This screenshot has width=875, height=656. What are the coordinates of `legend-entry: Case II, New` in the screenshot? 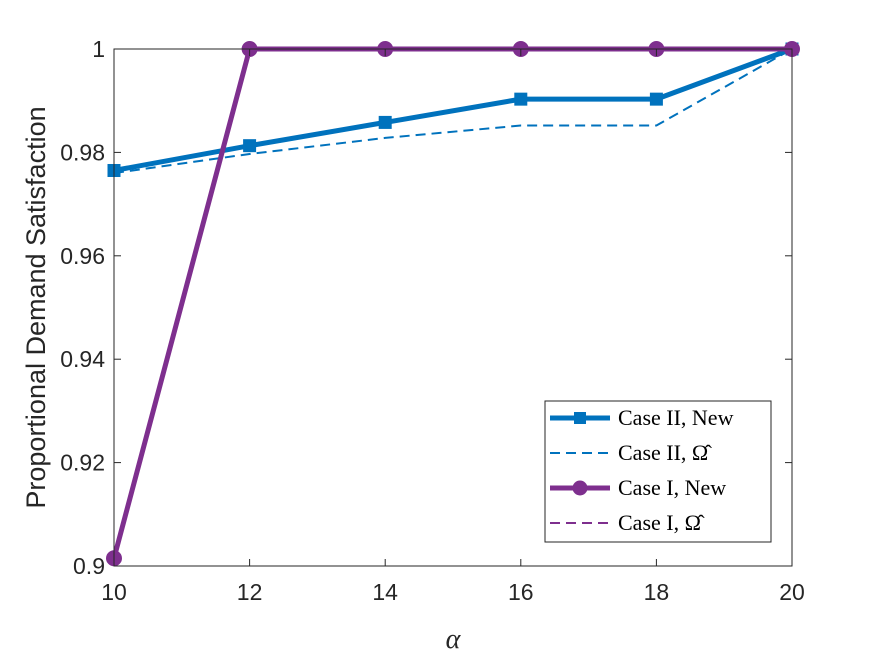 It's located at (642, 417).